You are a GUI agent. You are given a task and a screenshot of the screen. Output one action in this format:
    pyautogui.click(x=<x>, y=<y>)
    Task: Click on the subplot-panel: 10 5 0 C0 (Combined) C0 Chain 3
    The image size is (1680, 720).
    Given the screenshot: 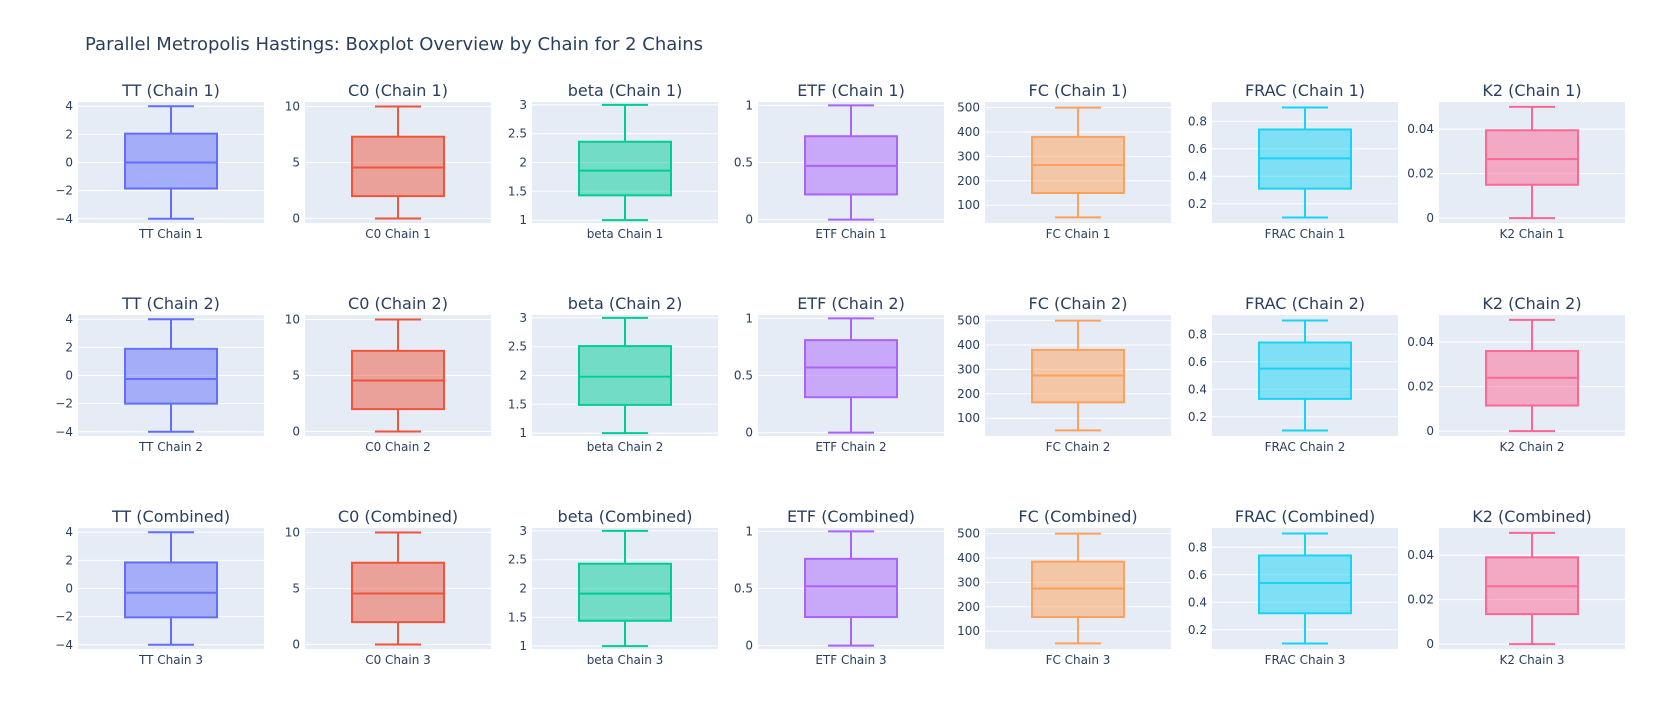 What is the action you would take?
    pyautogui.click(x=388, y=587)
    